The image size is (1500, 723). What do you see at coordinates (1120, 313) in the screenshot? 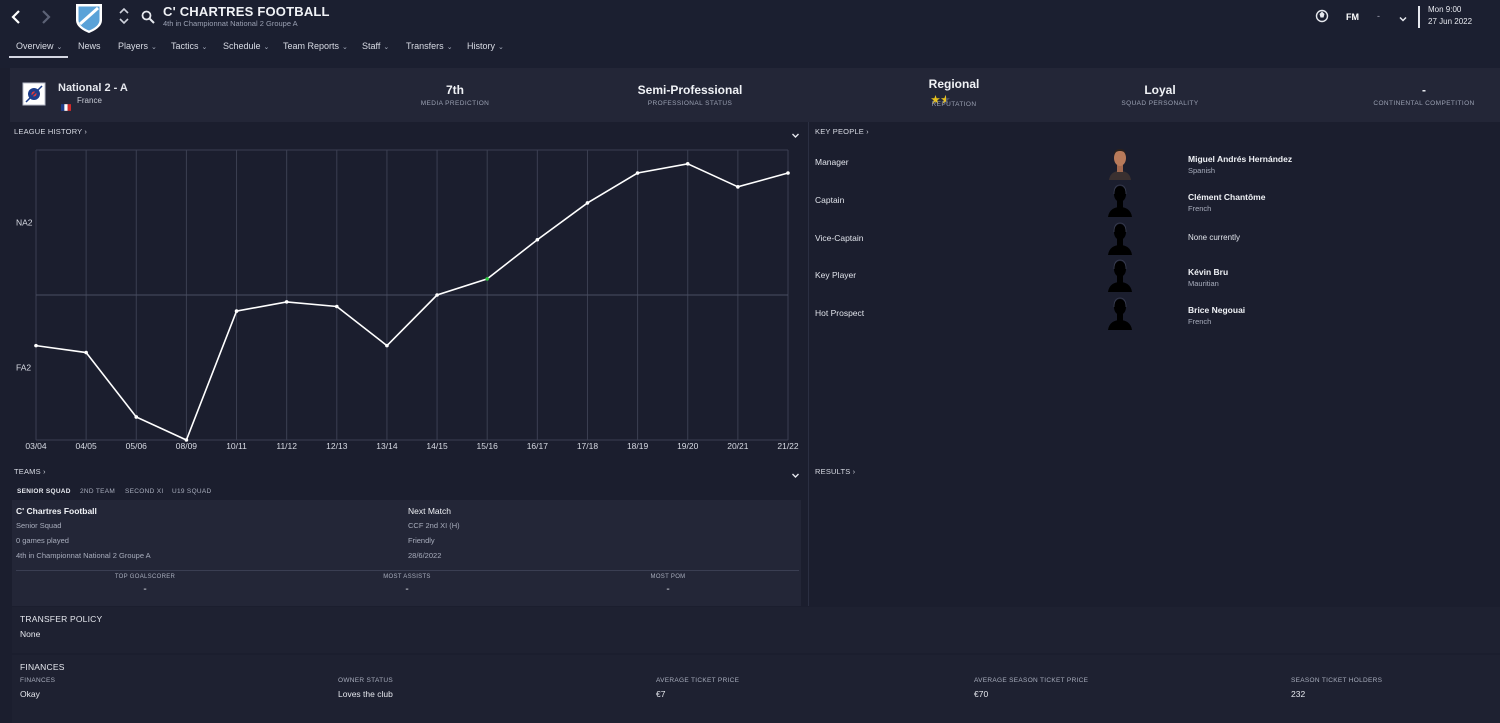
I see `hot-prospect-silhouette-icon` at bounding box center [1120, 313].